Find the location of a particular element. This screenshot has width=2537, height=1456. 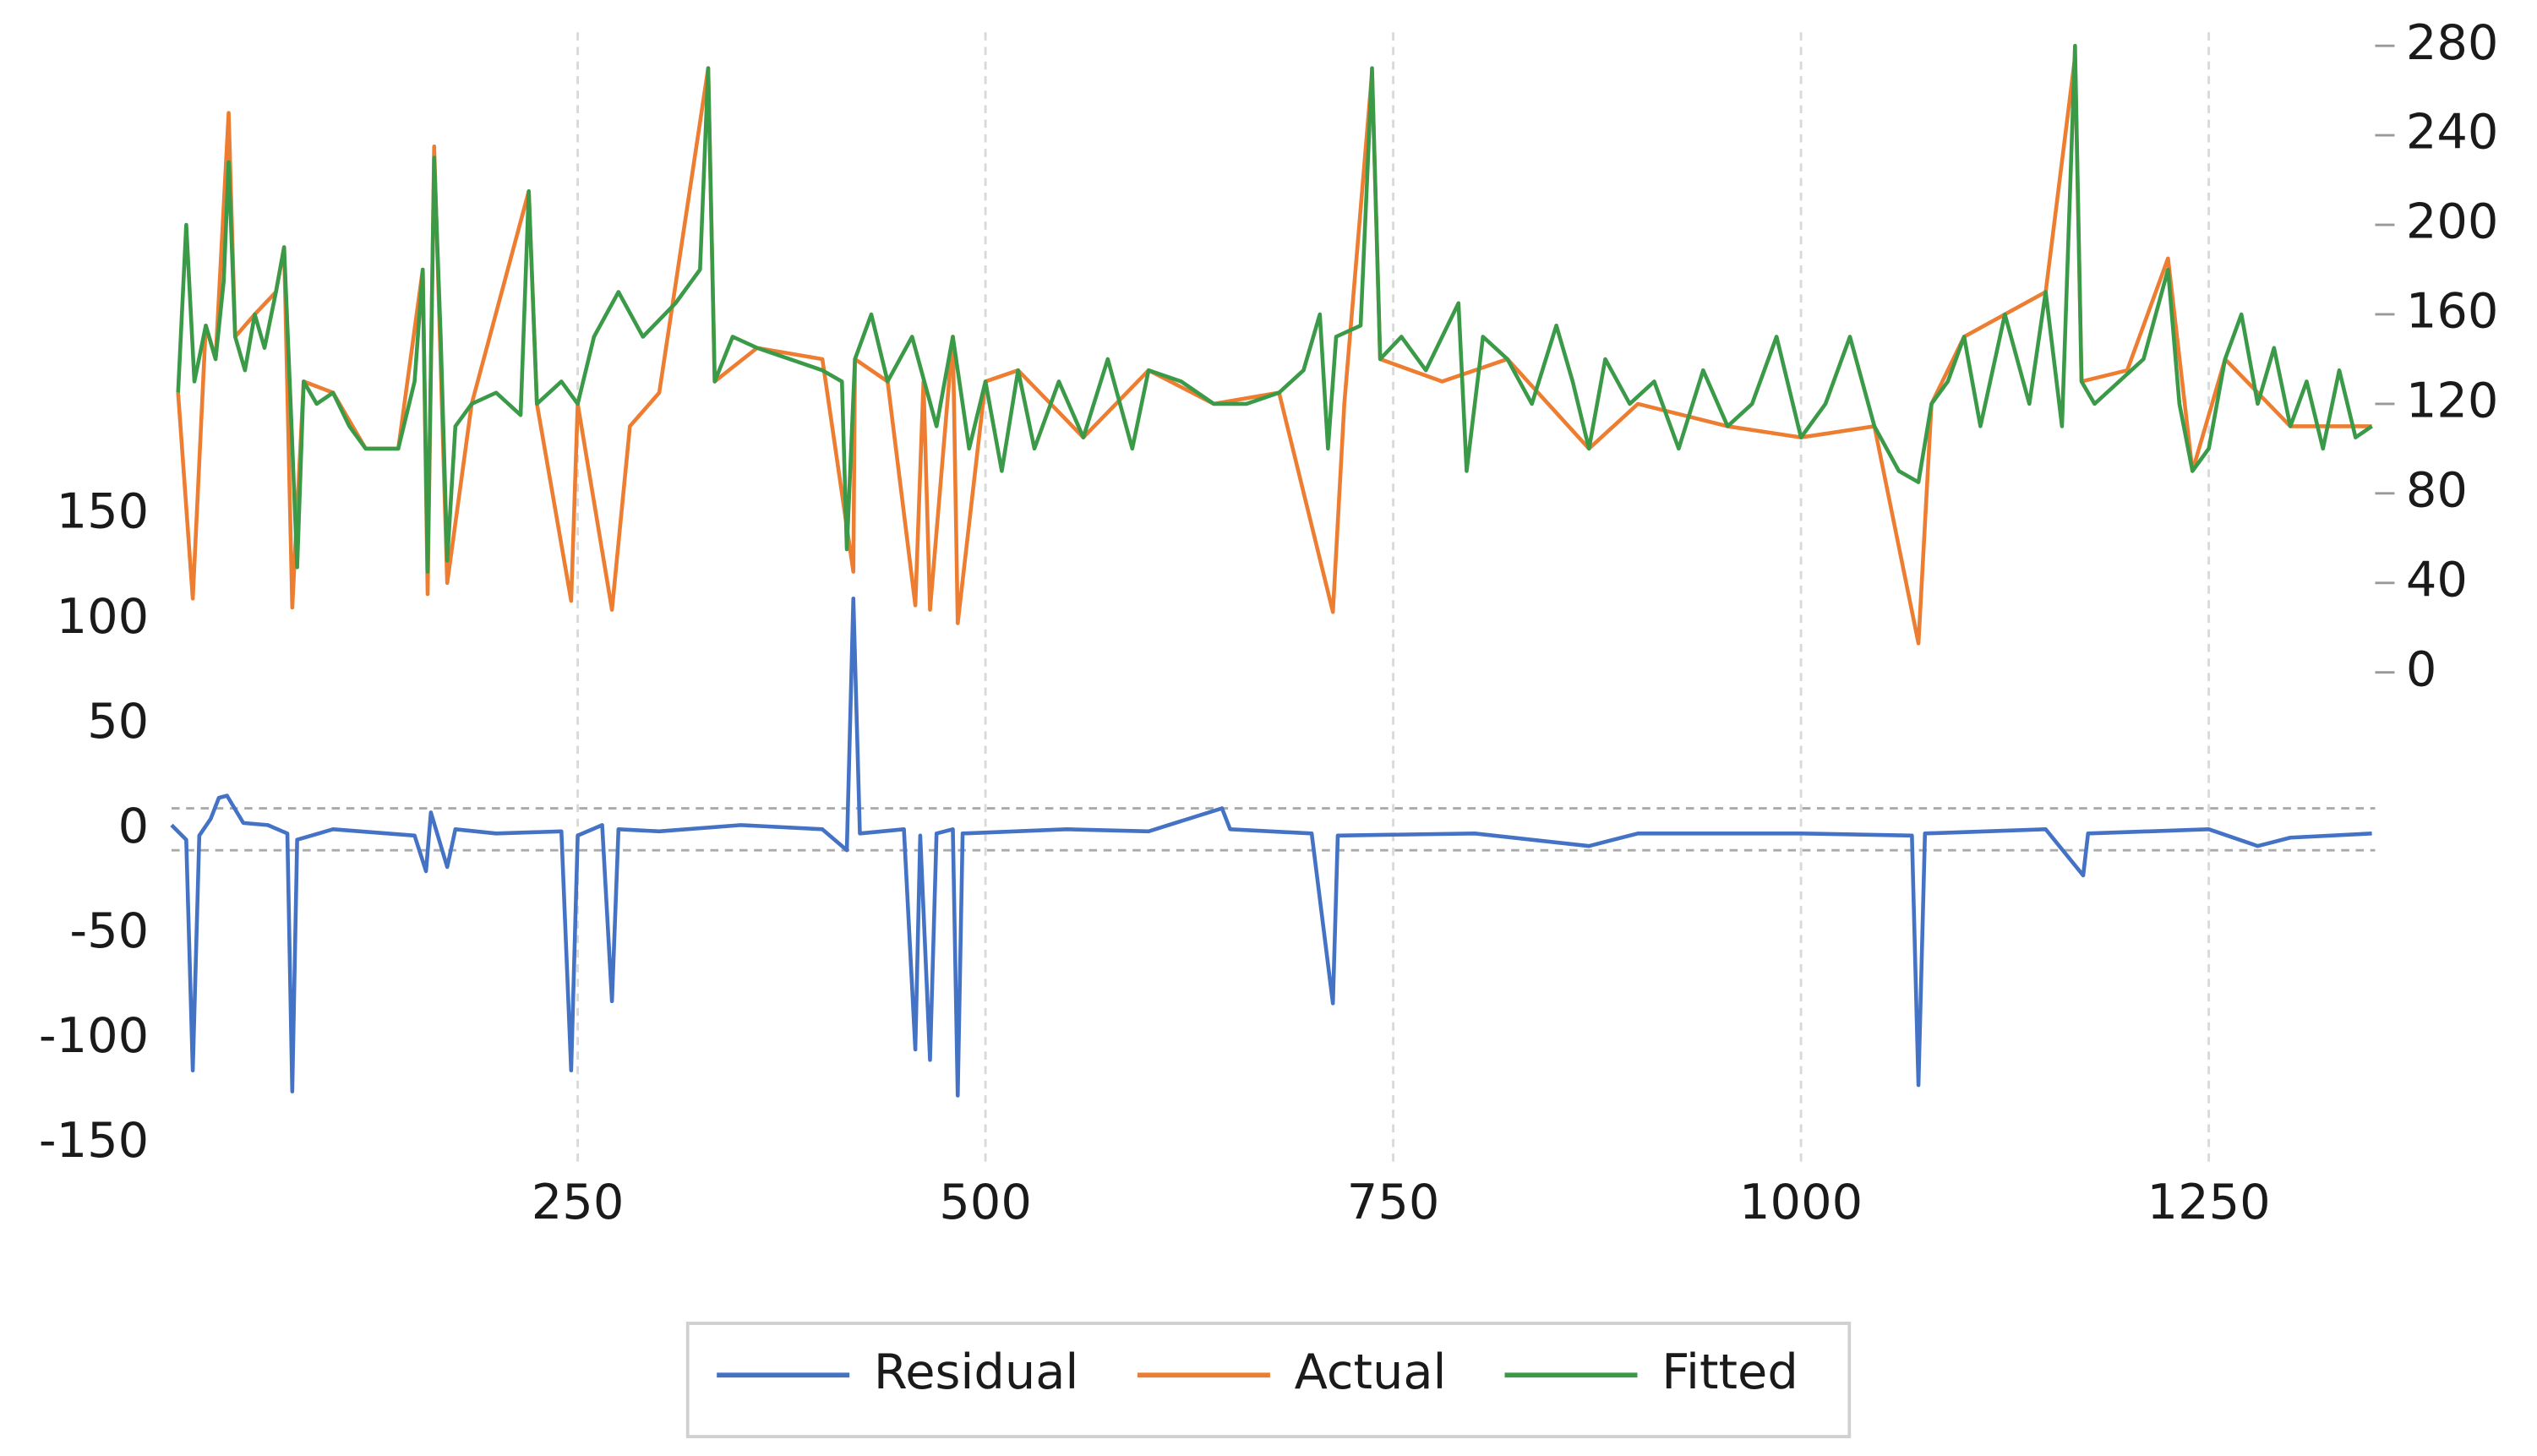

y-tick-label: -100 is located at coordinates (94, 1035).